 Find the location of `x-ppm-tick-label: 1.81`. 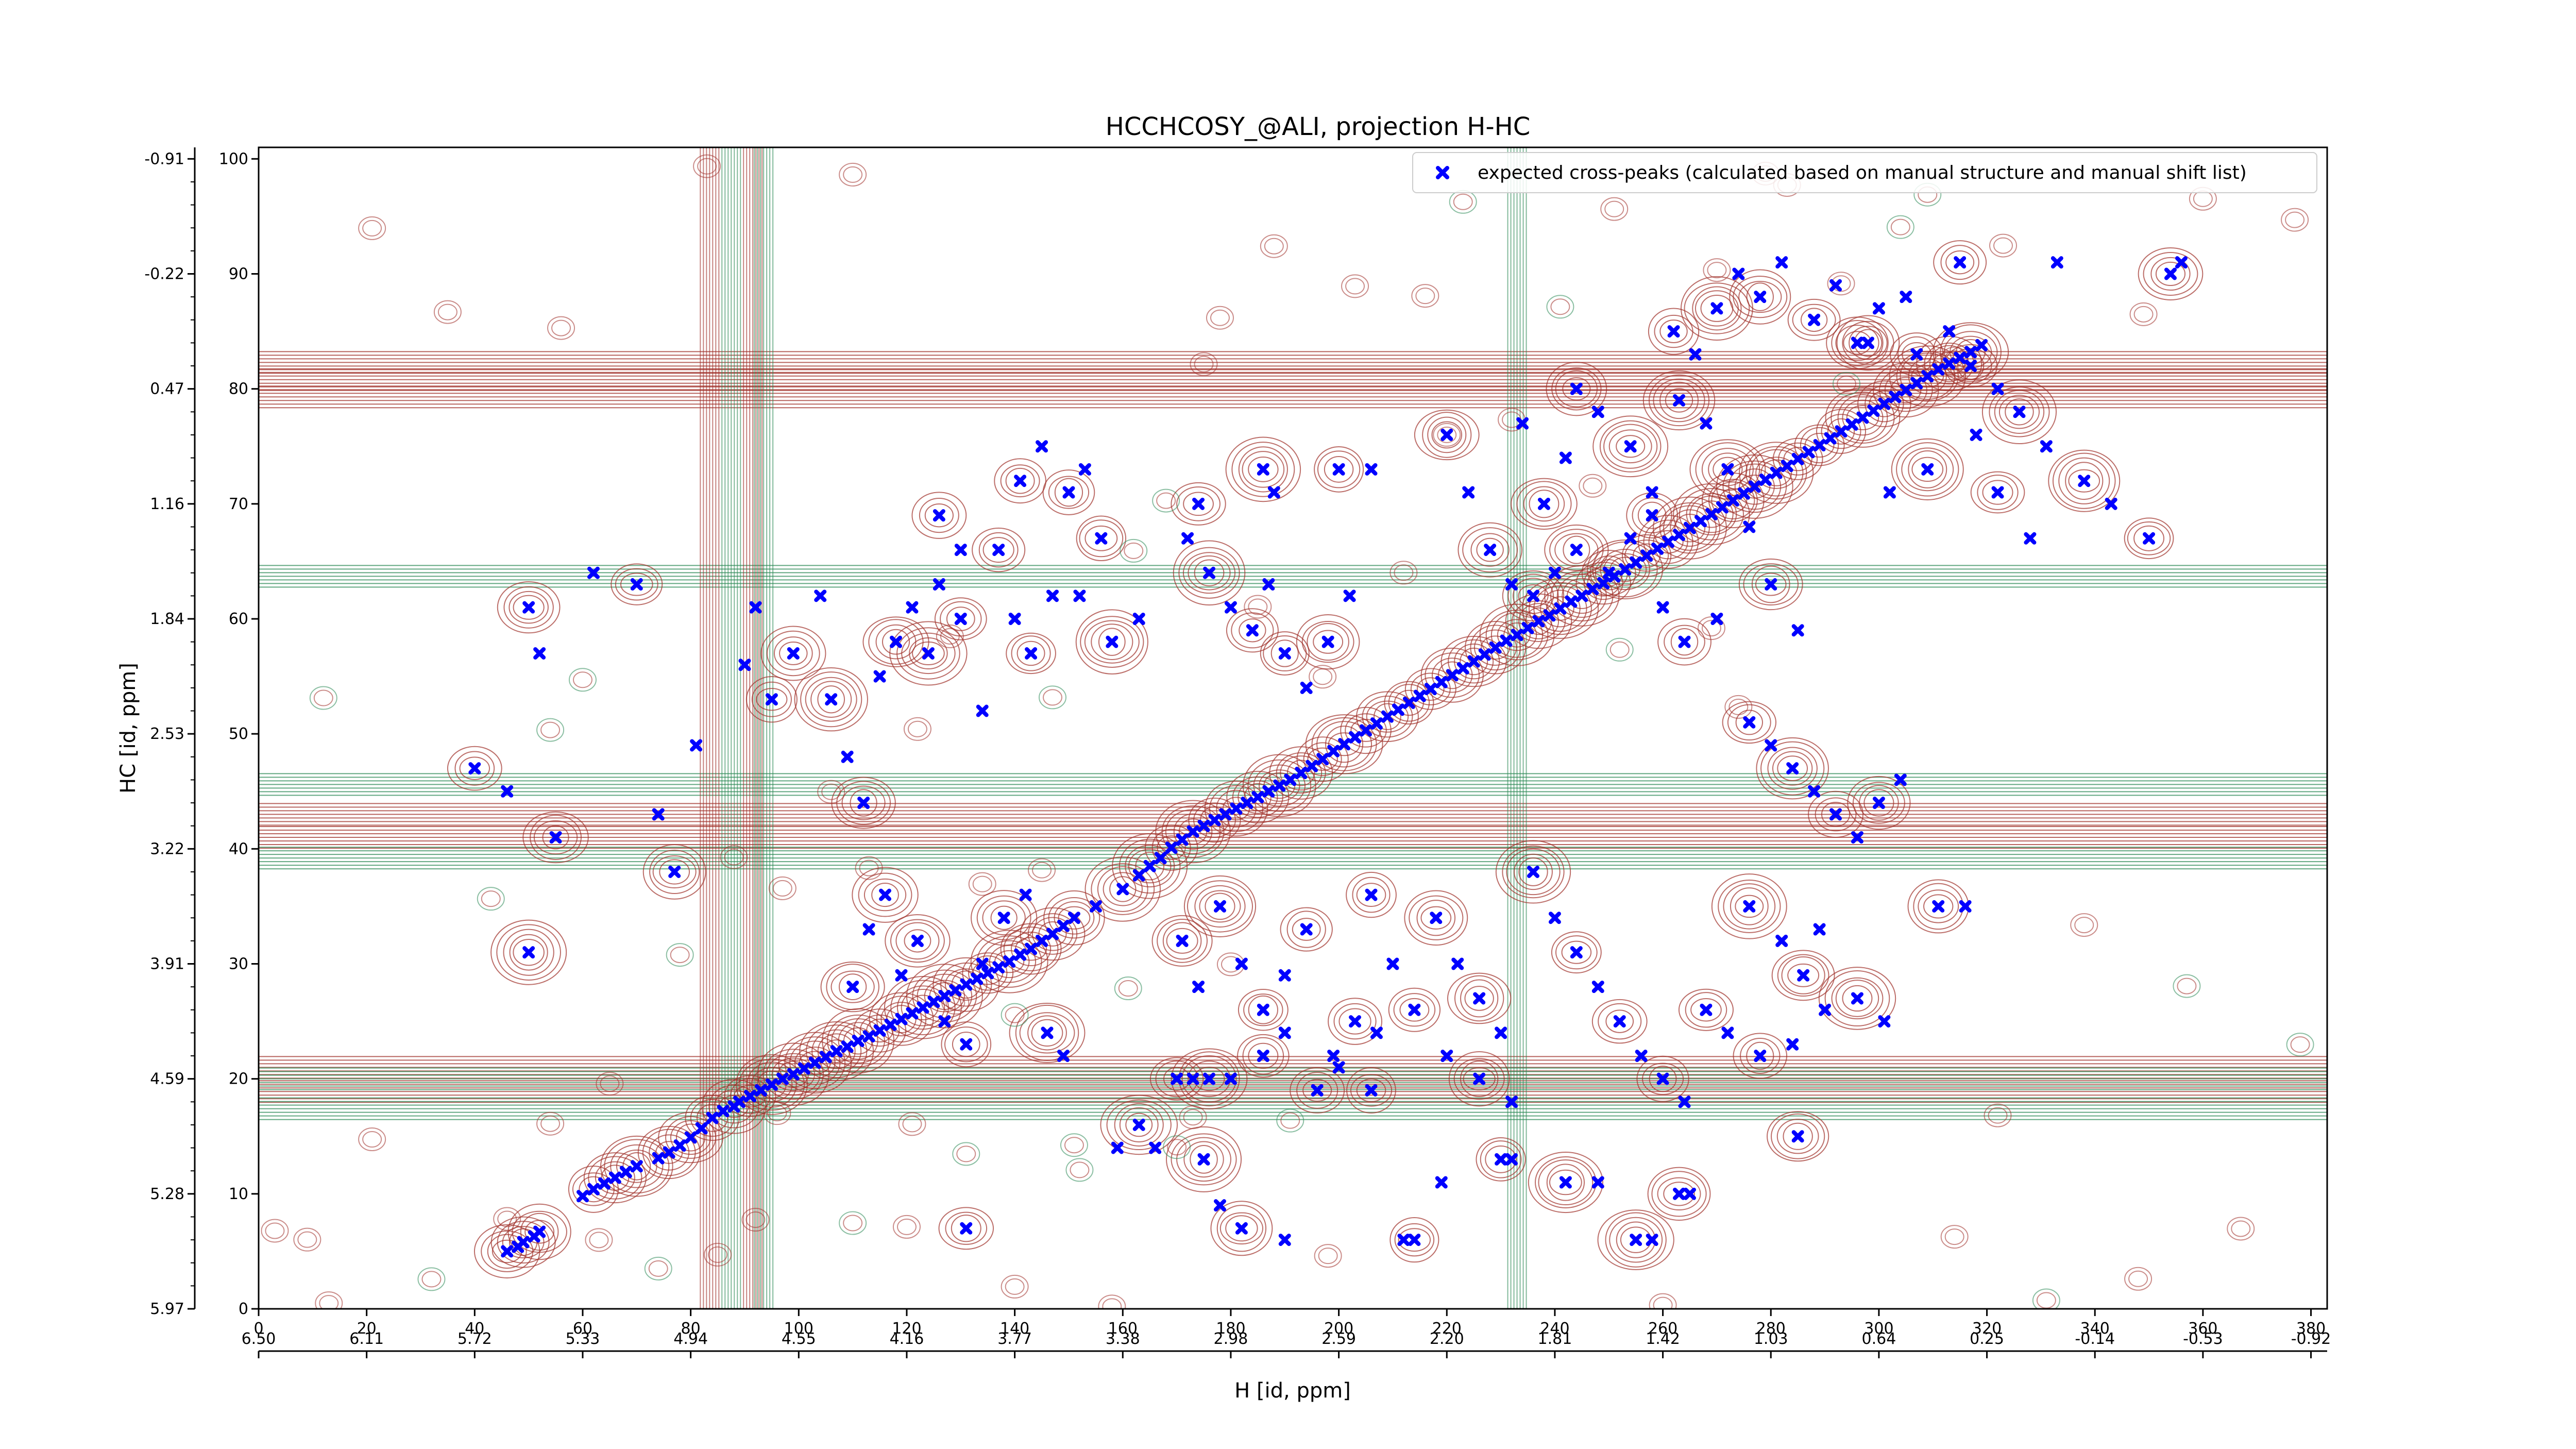

x-ppm-tick-label: 1.81 is located at coordinates (1555, 1339).